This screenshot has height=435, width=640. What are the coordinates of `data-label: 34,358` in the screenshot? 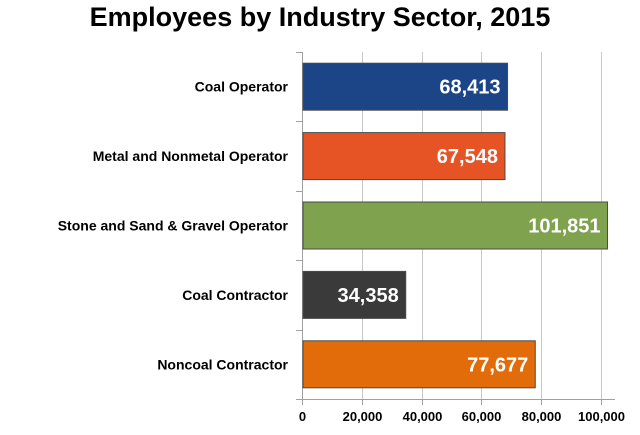 It's located at (368, 296).